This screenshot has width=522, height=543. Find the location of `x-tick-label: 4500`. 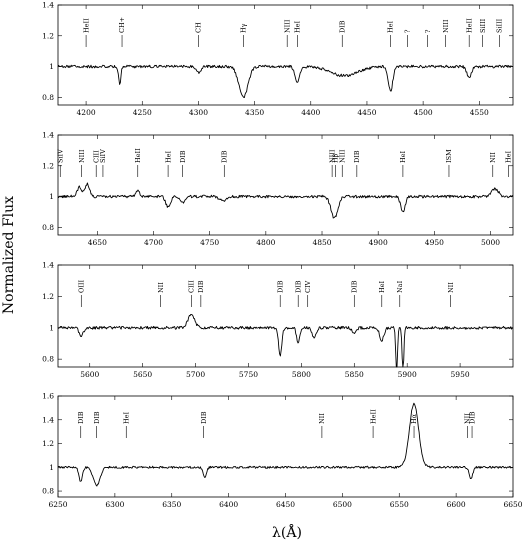

x-tick-label: 4500 is located at coordinates (423, 112).